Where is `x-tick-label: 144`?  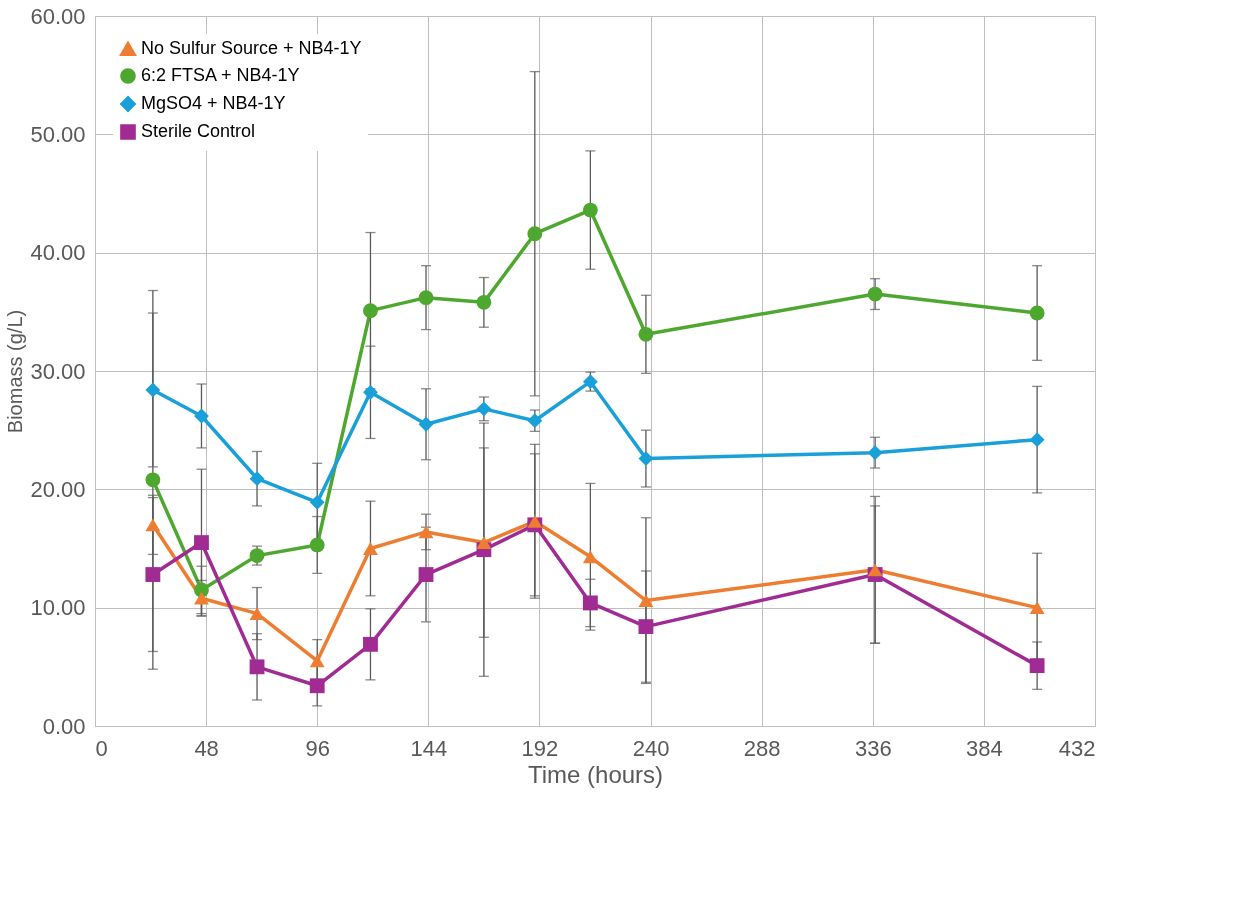
x-tick-label: 144 is located at coordinates (429, 748).